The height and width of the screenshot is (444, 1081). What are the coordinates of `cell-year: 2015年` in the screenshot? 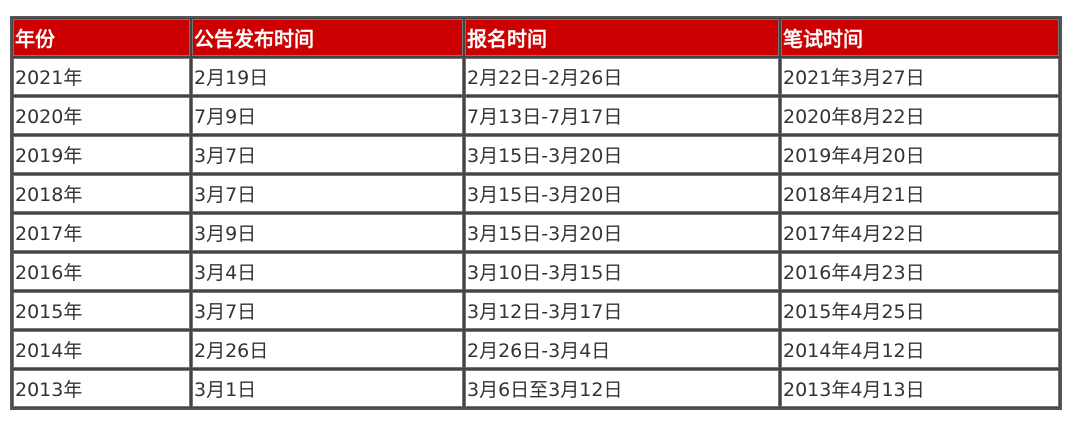 It's located at (101, 310).